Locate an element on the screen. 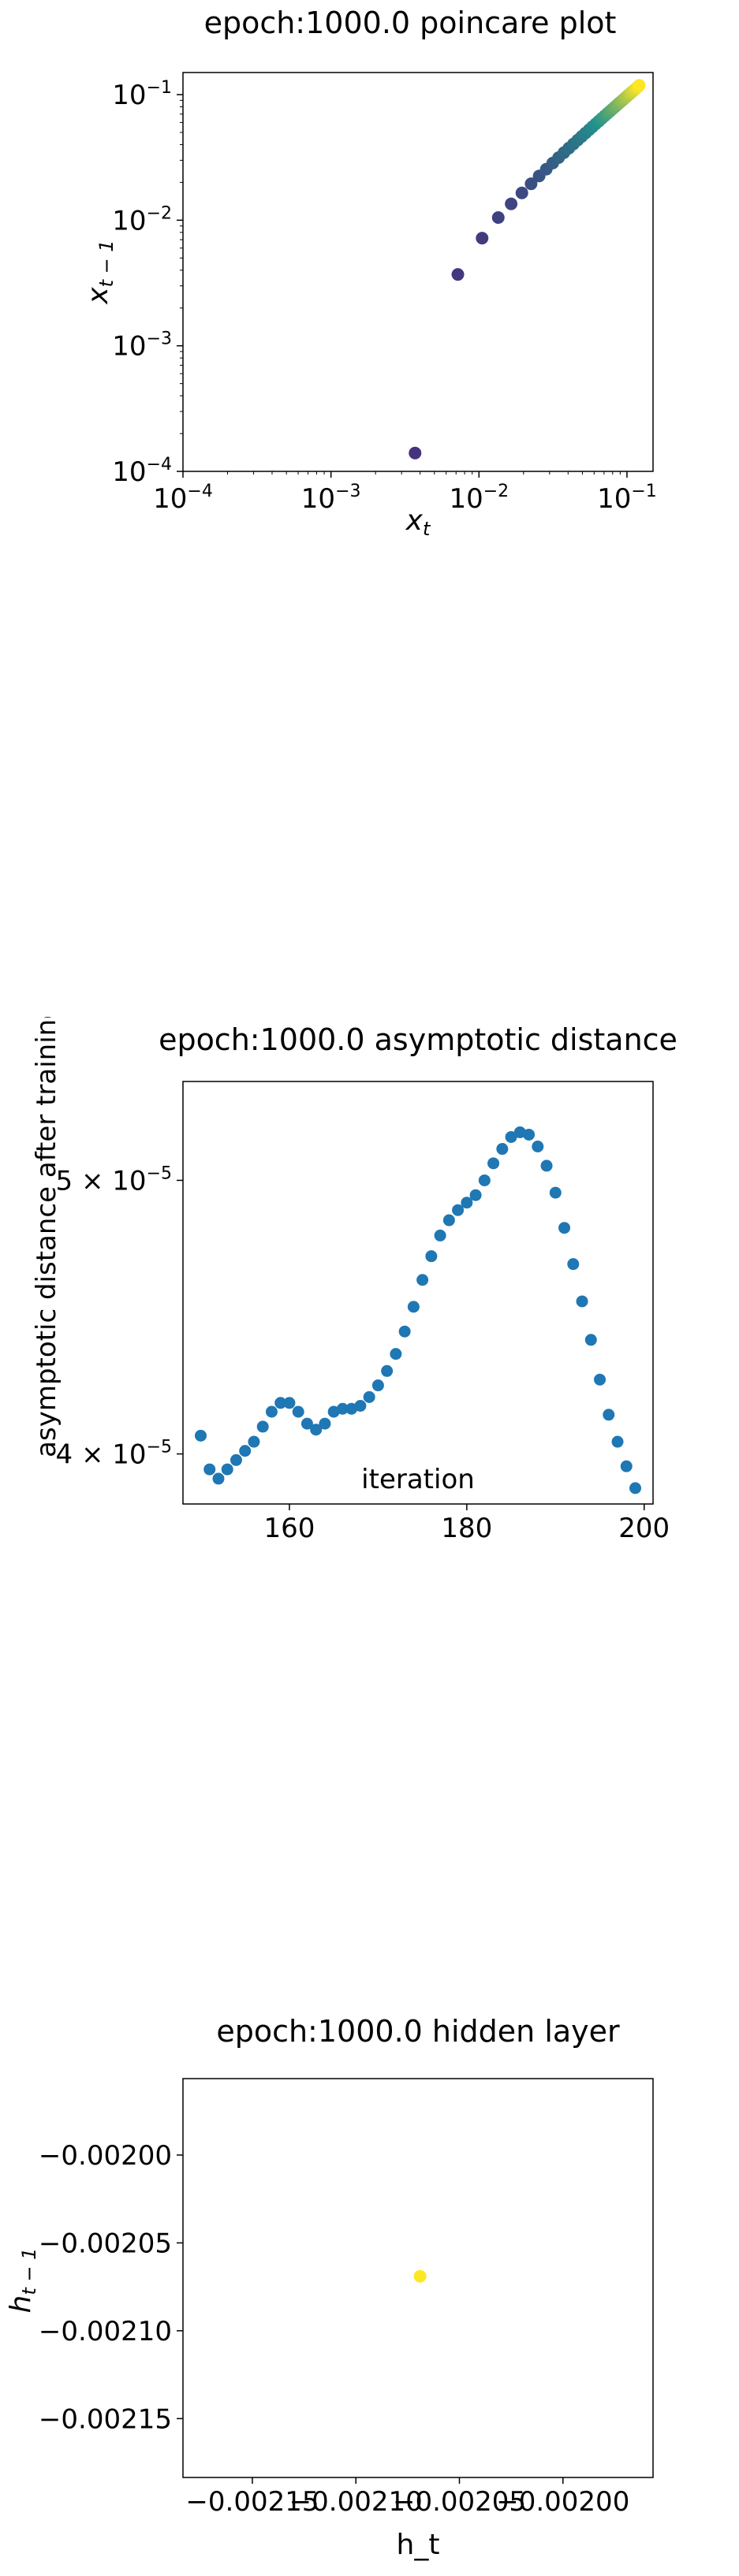  x-tick-label: −0.00200 is located at coordinates (562, 2502).